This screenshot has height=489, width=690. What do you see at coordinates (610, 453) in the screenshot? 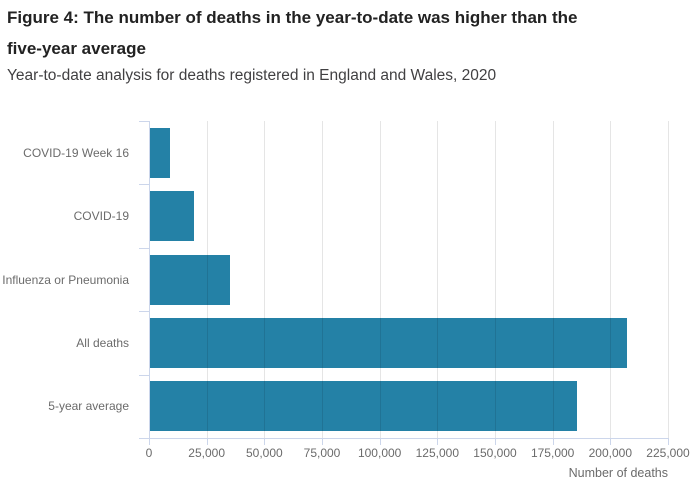
I see `x-tick-label: 200,000` at bounding box center [610, 453].